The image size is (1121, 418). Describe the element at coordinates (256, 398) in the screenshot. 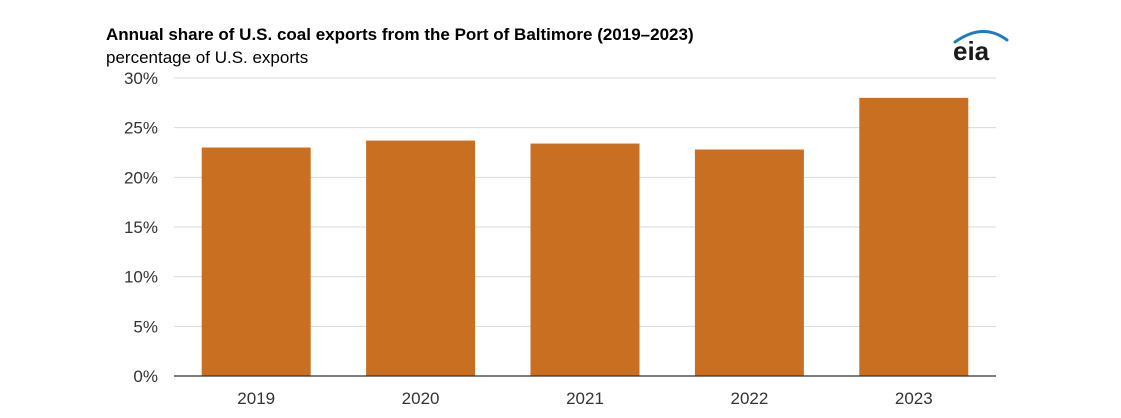

I see `x-tick-label: 2019` at that location.